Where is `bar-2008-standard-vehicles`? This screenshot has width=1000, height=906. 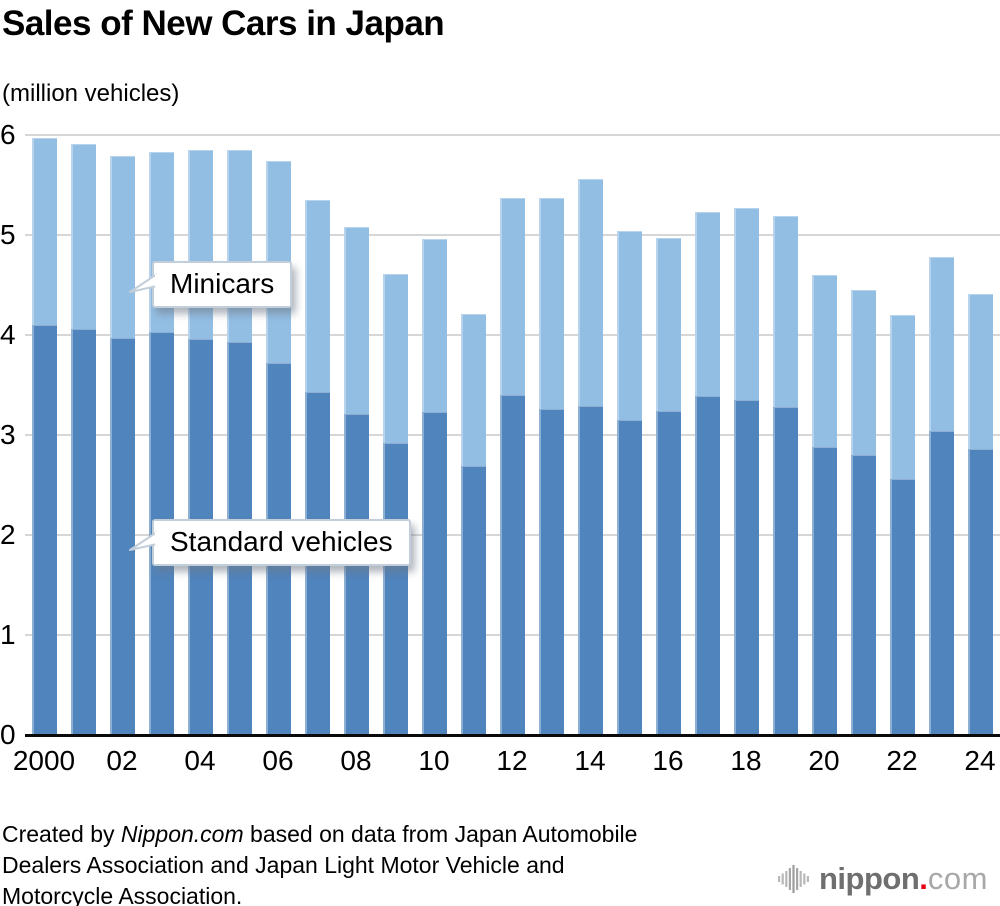 bar-2008-standard-vehicles is located at coordinates (356, 574).